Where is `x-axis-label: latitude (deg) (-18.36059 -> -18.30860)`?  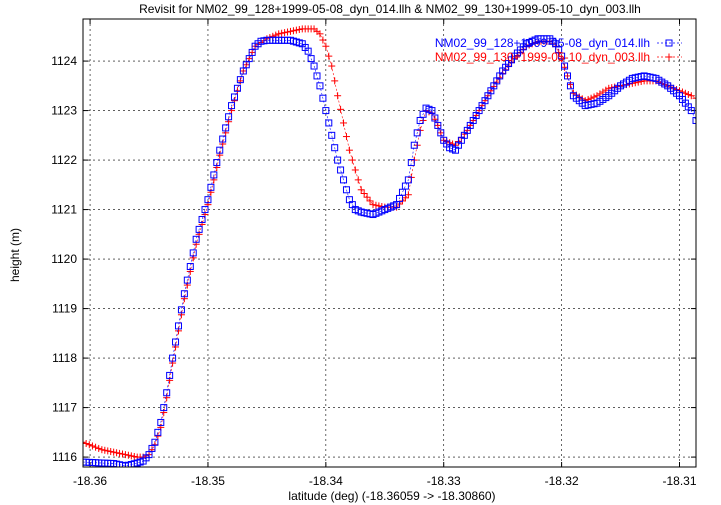
x-axis-label: latitude (deg) (-18.36059 -> -18.30860) is located at coordinates (391, 496).